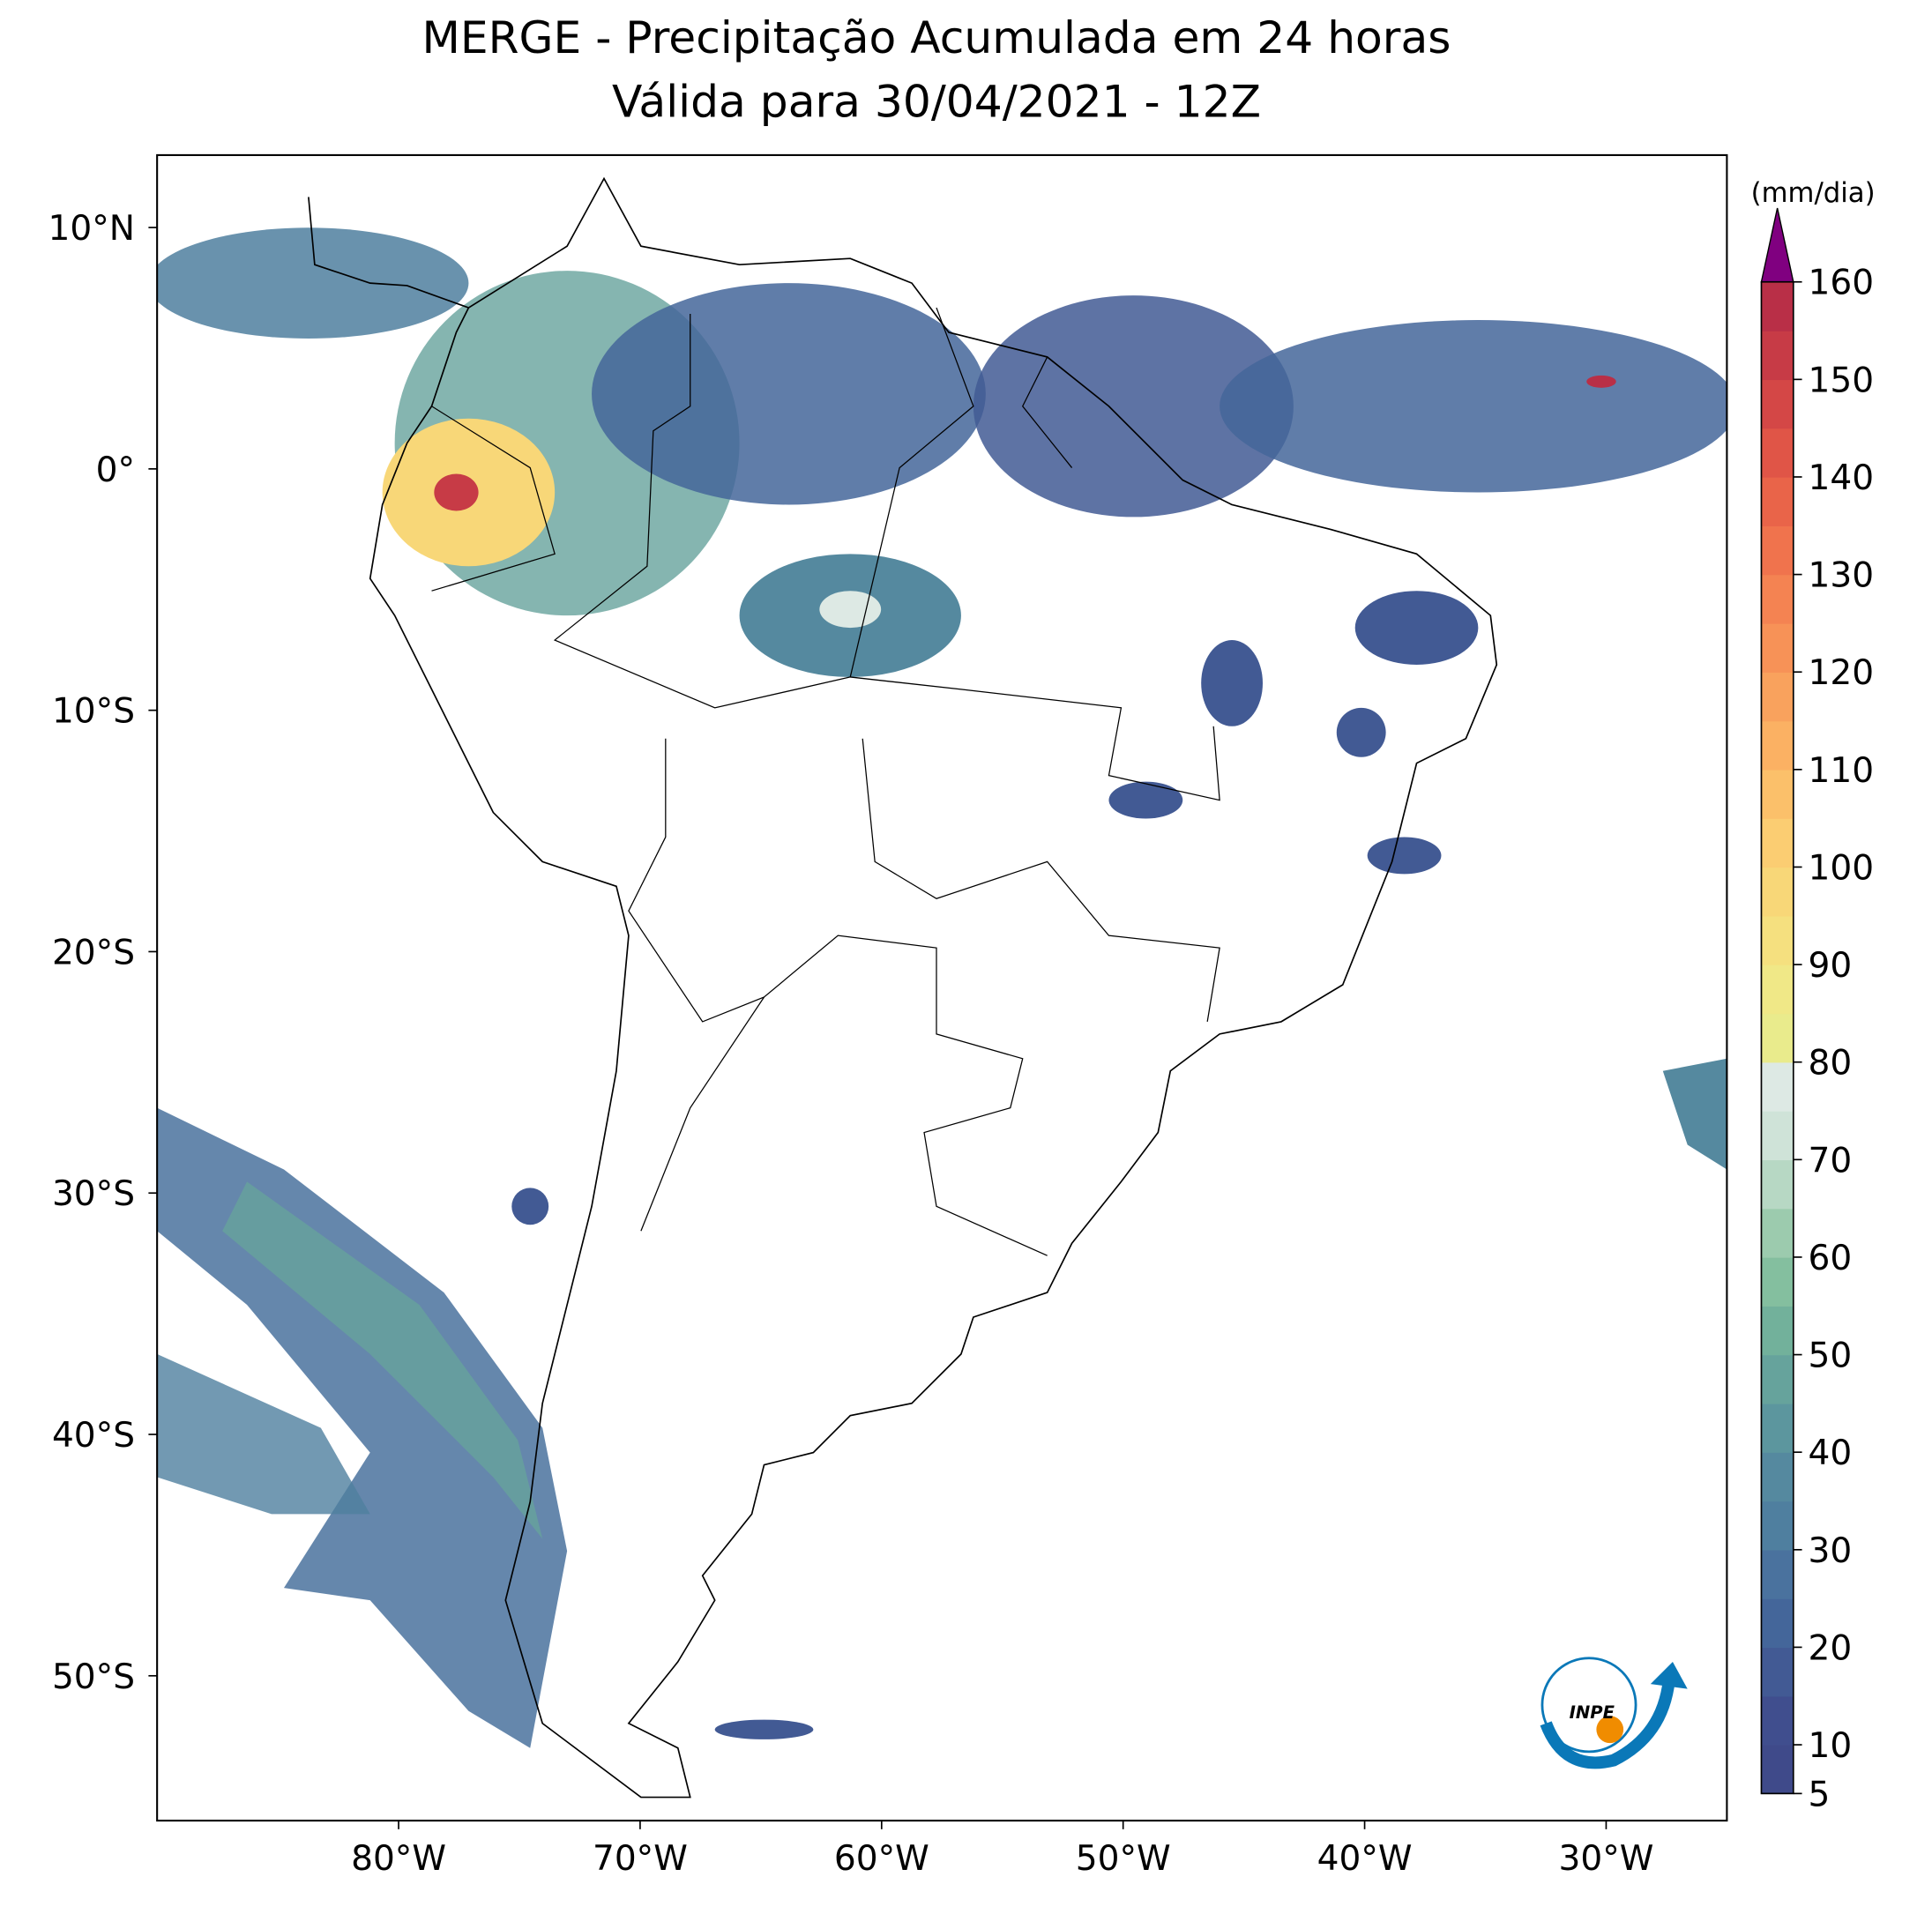 The width and height of the screenshot is (1932, 1914). I want to click on y-tick-label: 20°S, so click(93, 952).